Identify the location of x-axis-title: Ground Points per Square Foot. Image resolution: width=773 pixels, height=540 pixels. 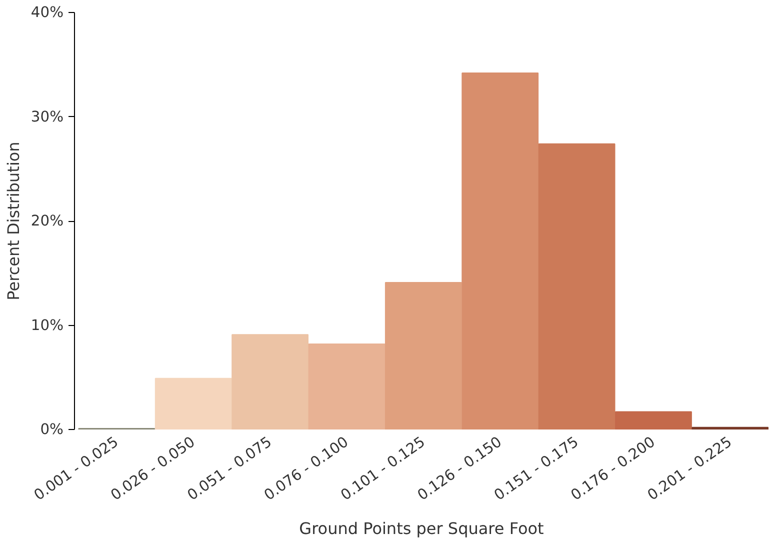
(421, 528).